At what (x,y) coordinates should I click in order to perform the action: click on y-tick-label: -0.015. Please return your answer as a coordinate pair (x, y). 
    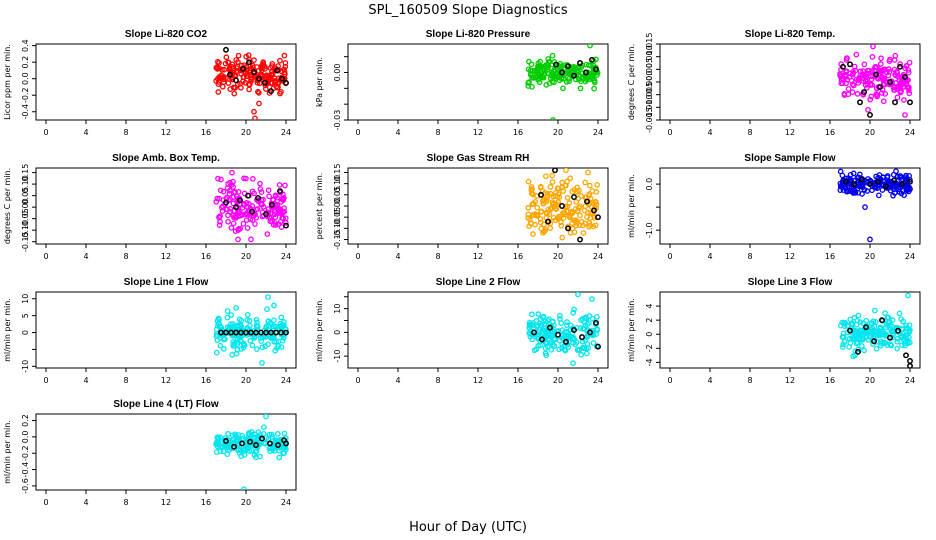
    Looking at the image, I should click on (649, 120).